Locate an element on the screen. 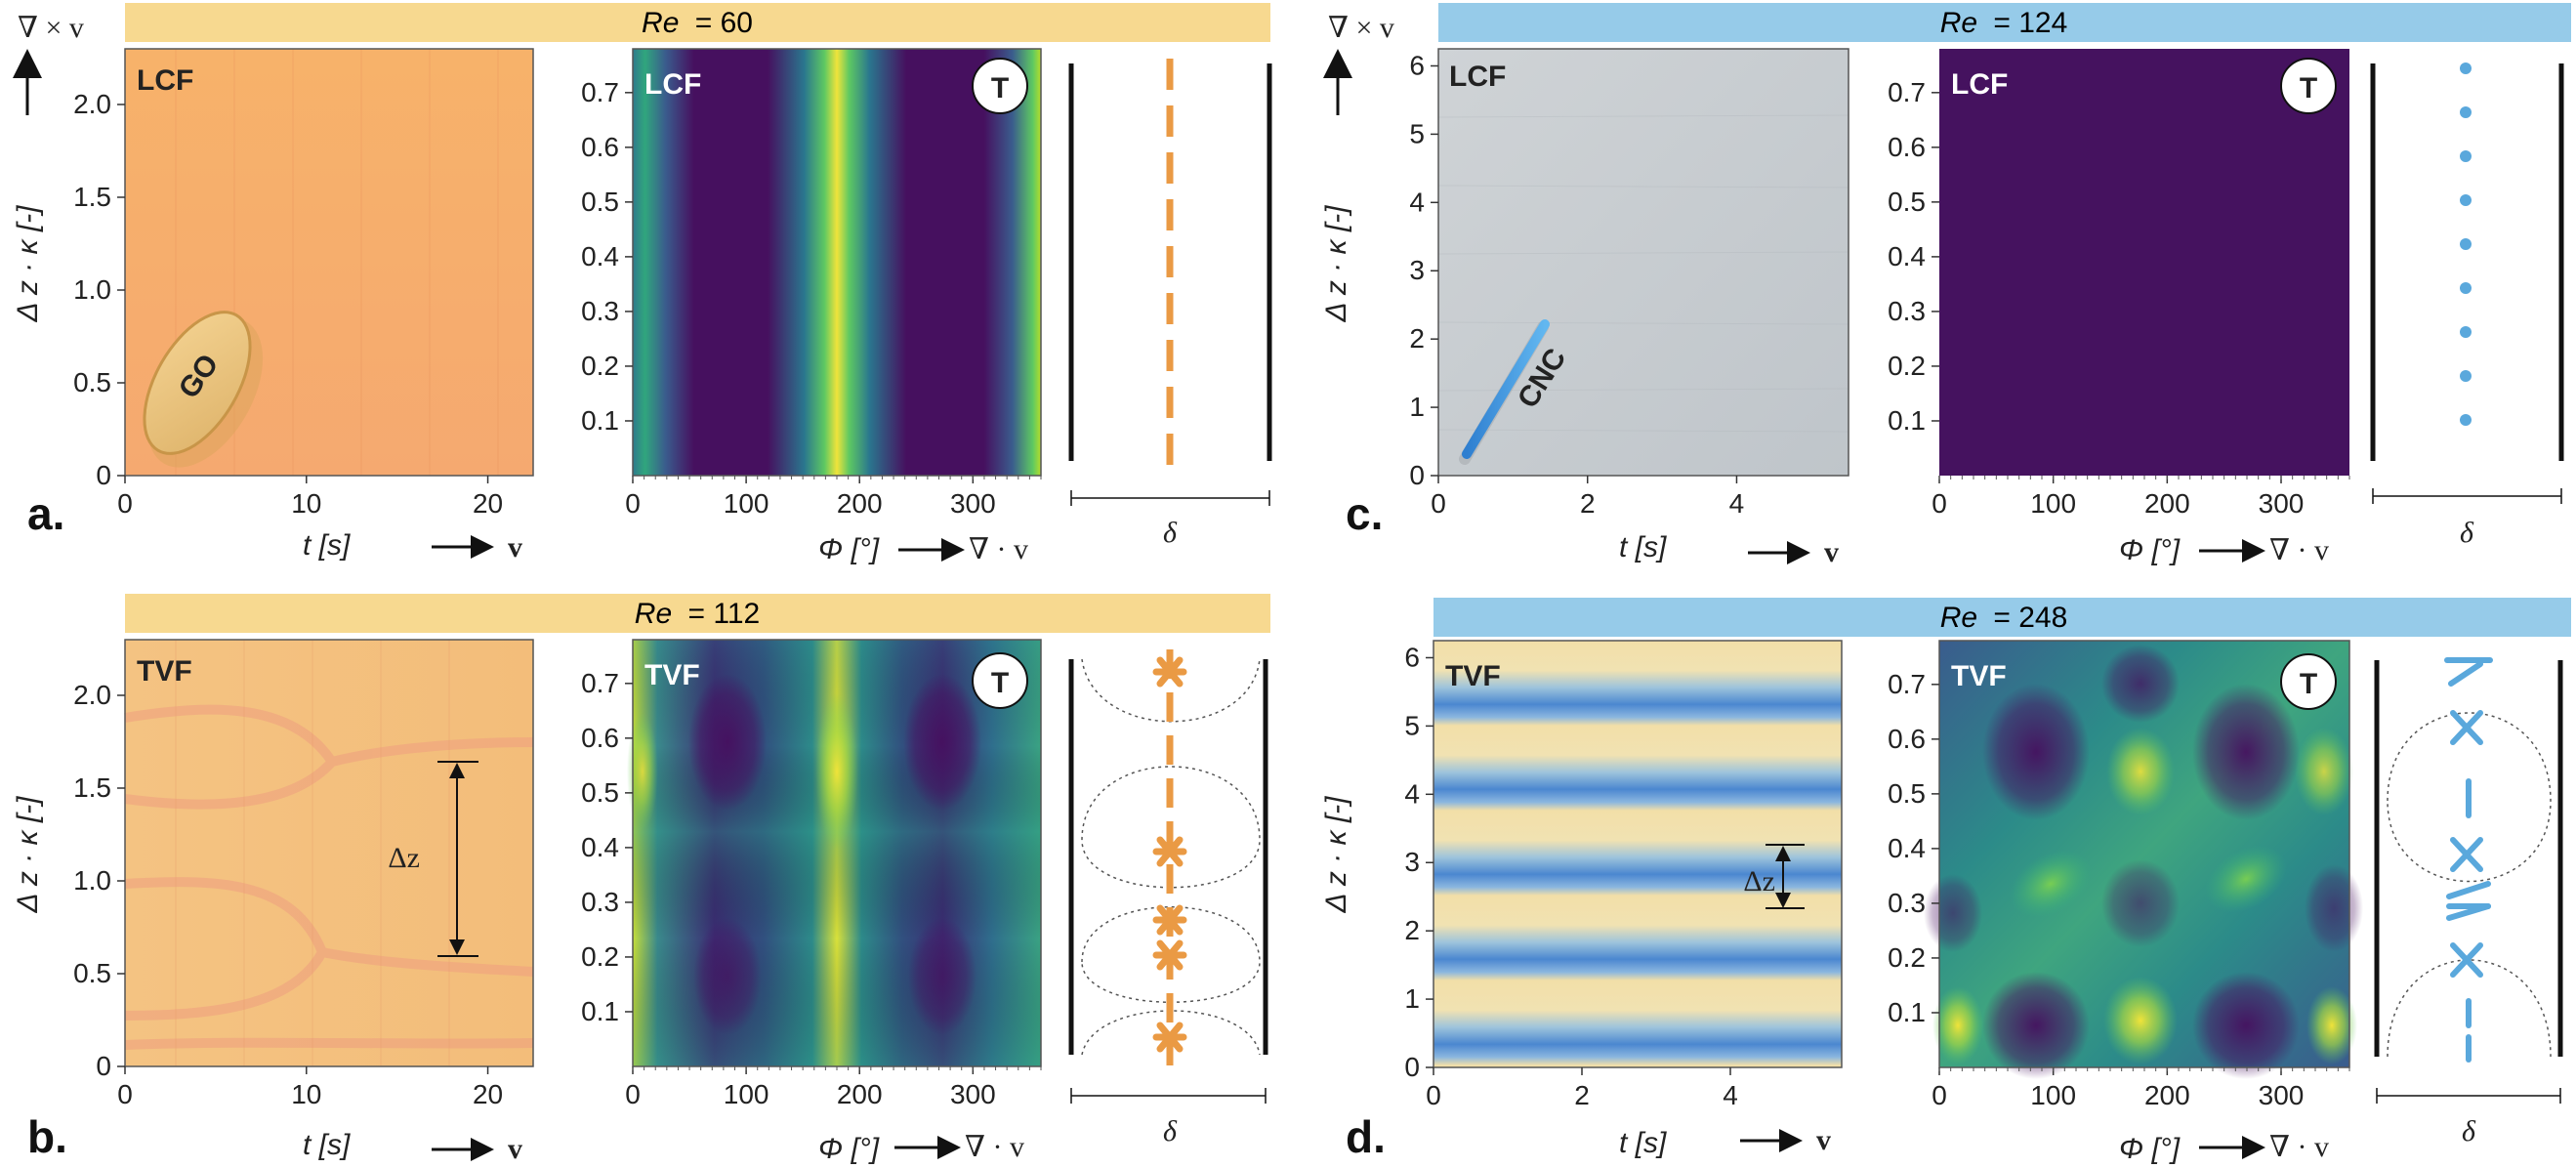 This screenshot has width=2576, height=1168. ax-c-photo-y-tick-2: 2 is located at coordinates (1417, 338).